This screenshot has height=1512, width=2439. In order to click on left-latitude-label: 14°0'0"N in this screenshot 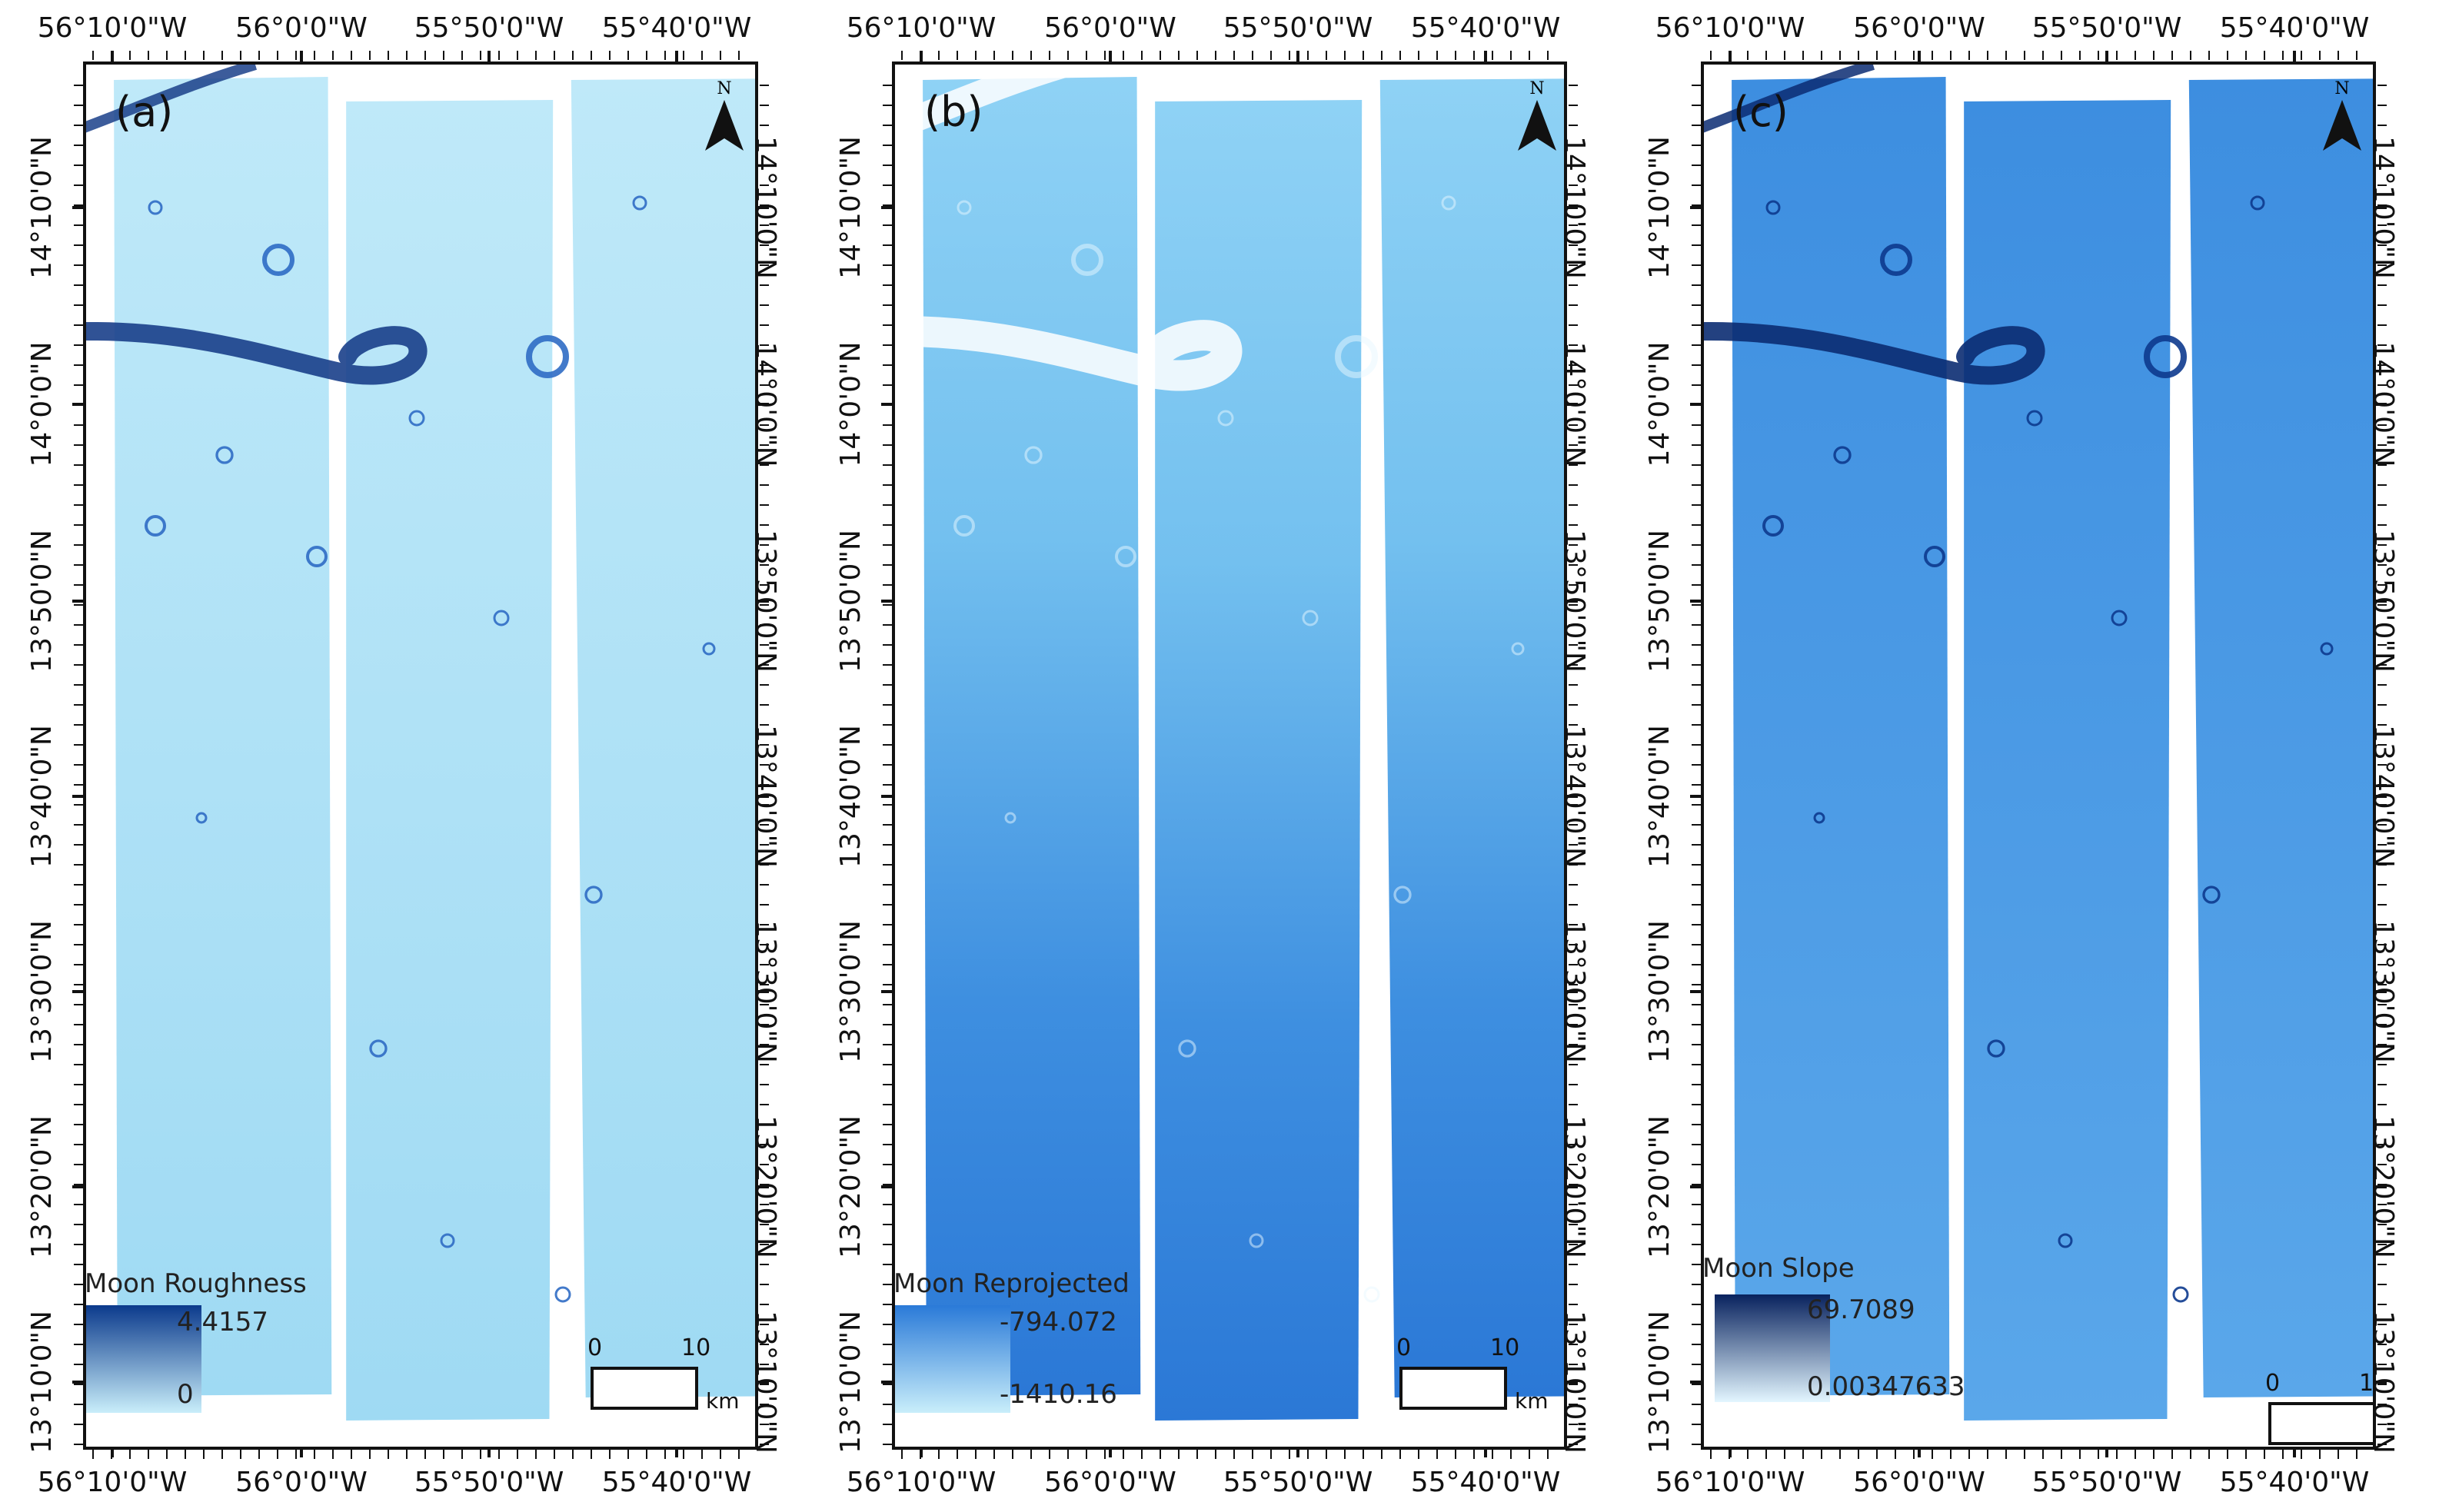, I will do `click(851, 404)`.